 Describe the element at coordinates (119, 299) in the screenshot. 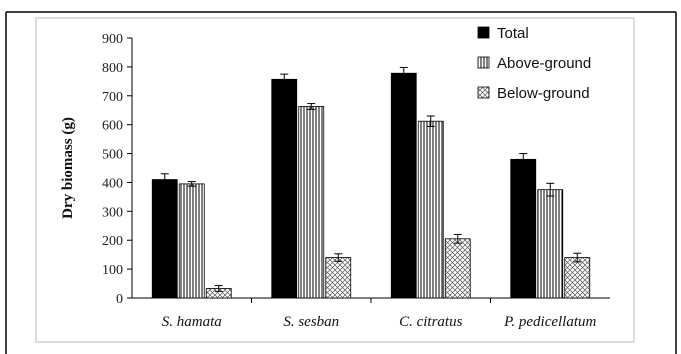

I see `y-tick-label: 0` at that location.